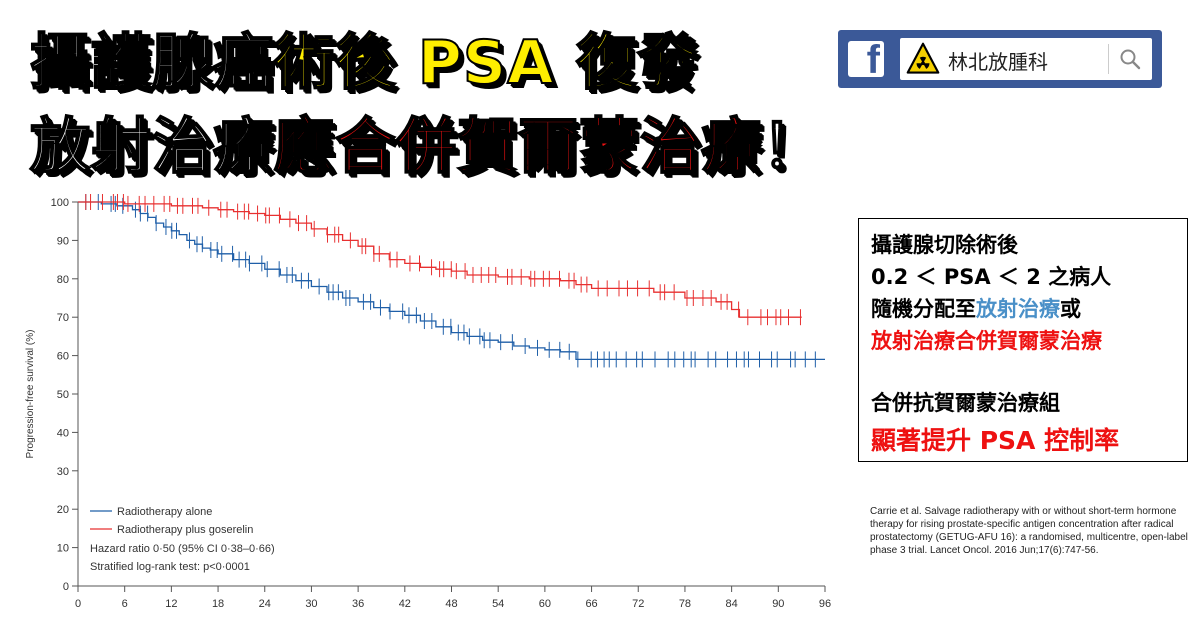 This screenshot has width=1200, height=628. Describe the element at coordinates (265, 604) in the screenshot. I see `x-tick-label-24: 24` at that location.